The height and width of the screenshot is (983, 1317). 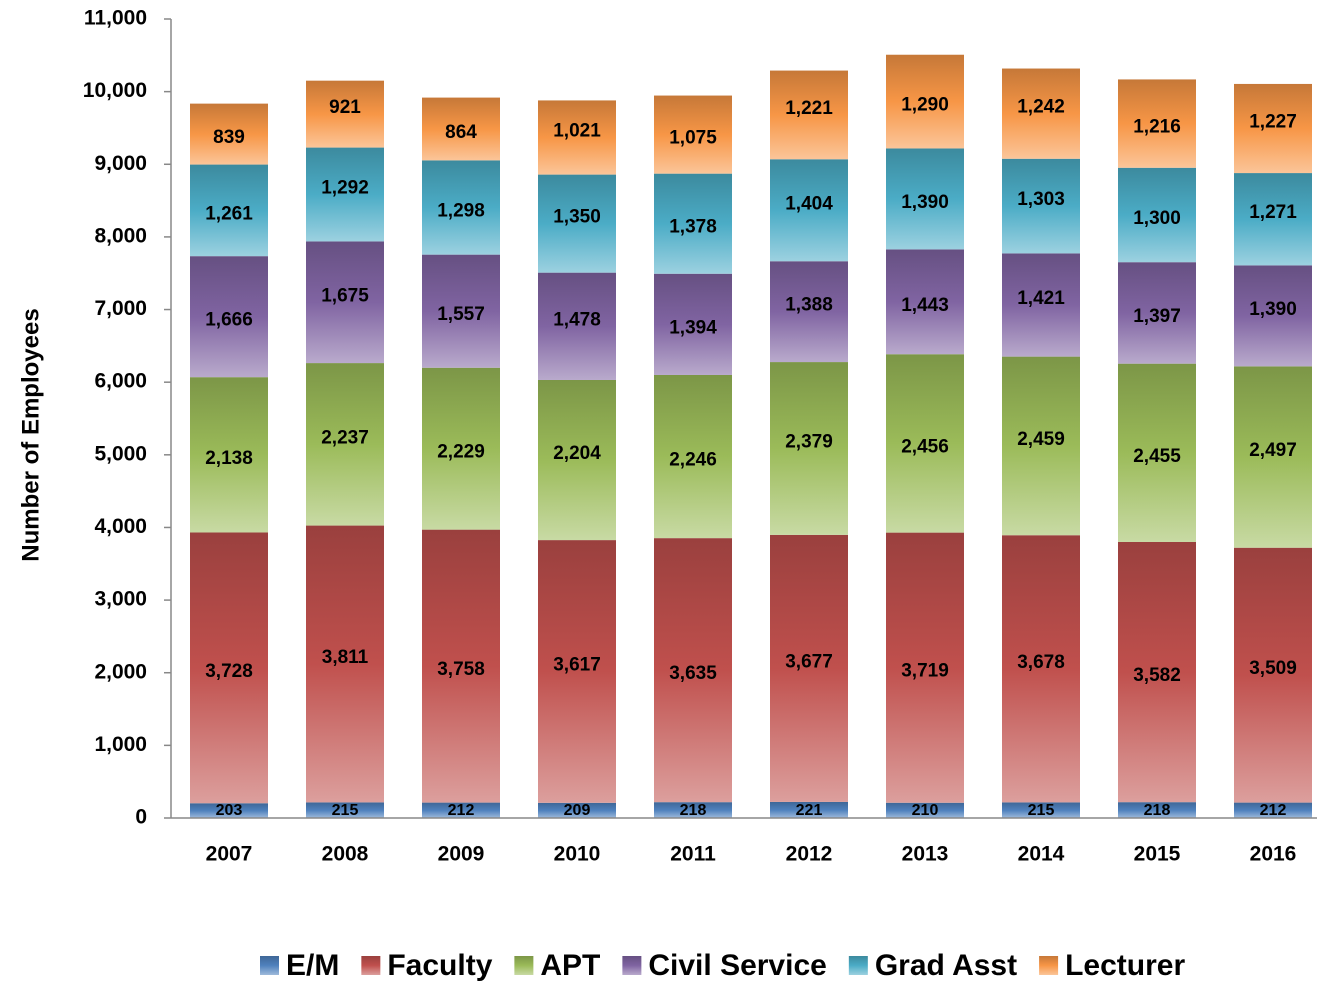 What do you see at coordinates (693, 138) in the screenshot?
I see `value-label: 1,075` at bounding box center [693, 138].